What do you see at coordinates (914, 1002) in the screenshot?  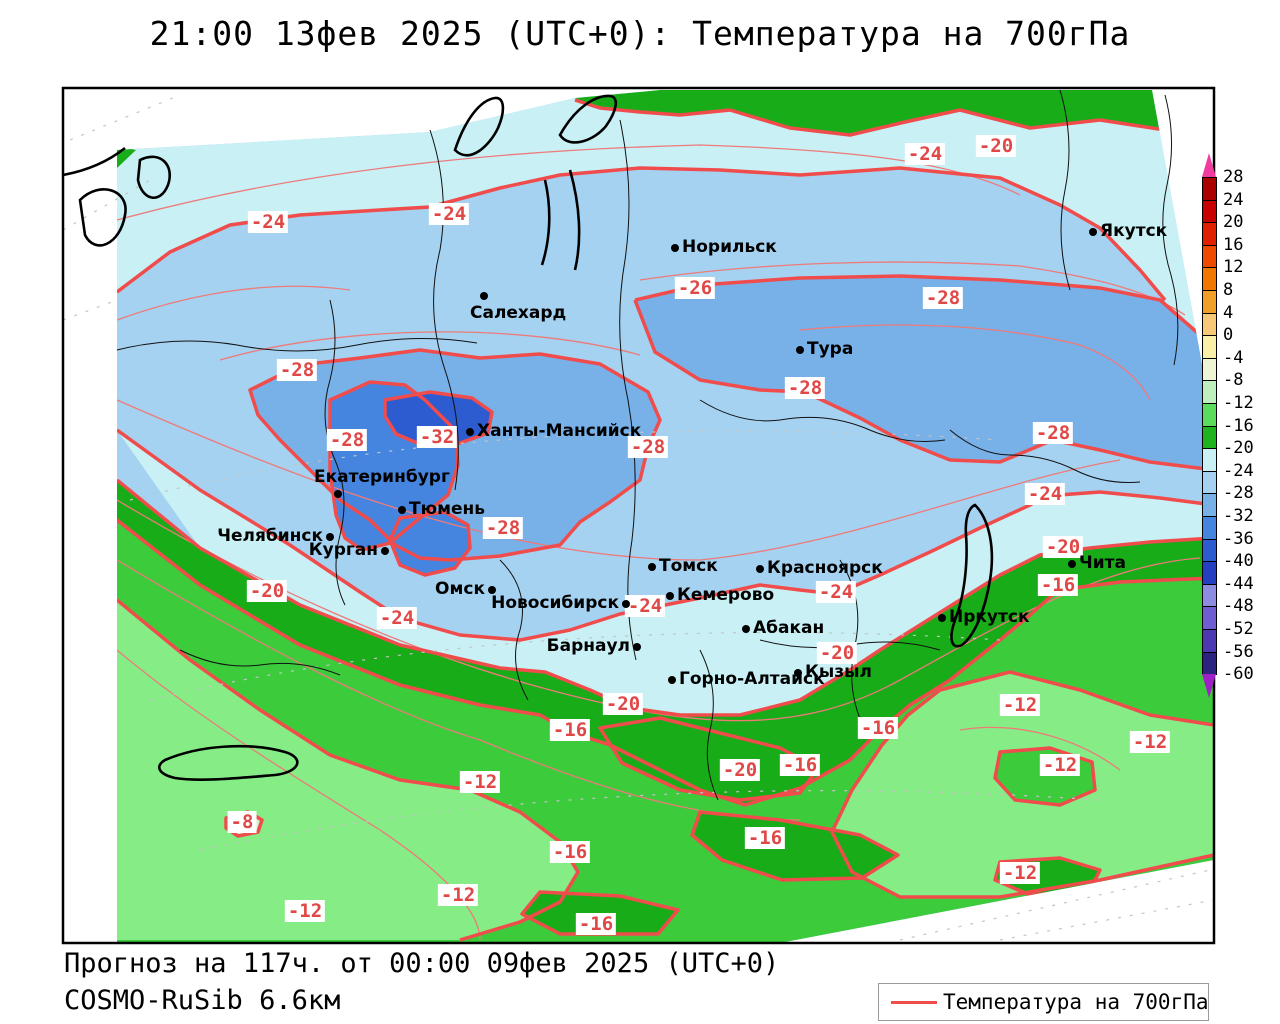 I see `legend-line-sample` at bounding box center [914, 1002].